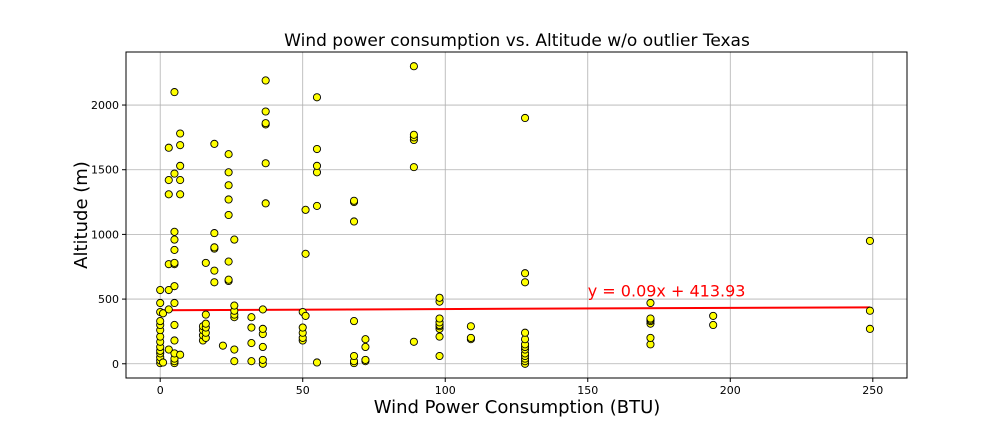 This screenshot has width=1008, height=432. I want to click on regression-line-group, so click(515, 309).